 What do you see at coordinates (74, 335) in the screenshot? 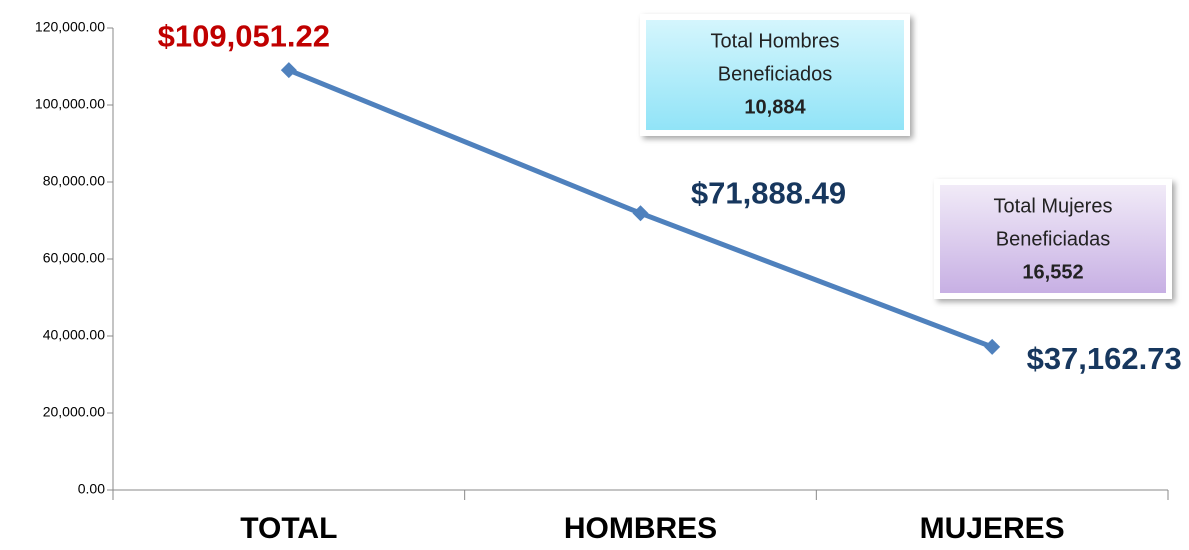
I see `y-tick-label: 40,000.00` at bounding box center [74, 335].